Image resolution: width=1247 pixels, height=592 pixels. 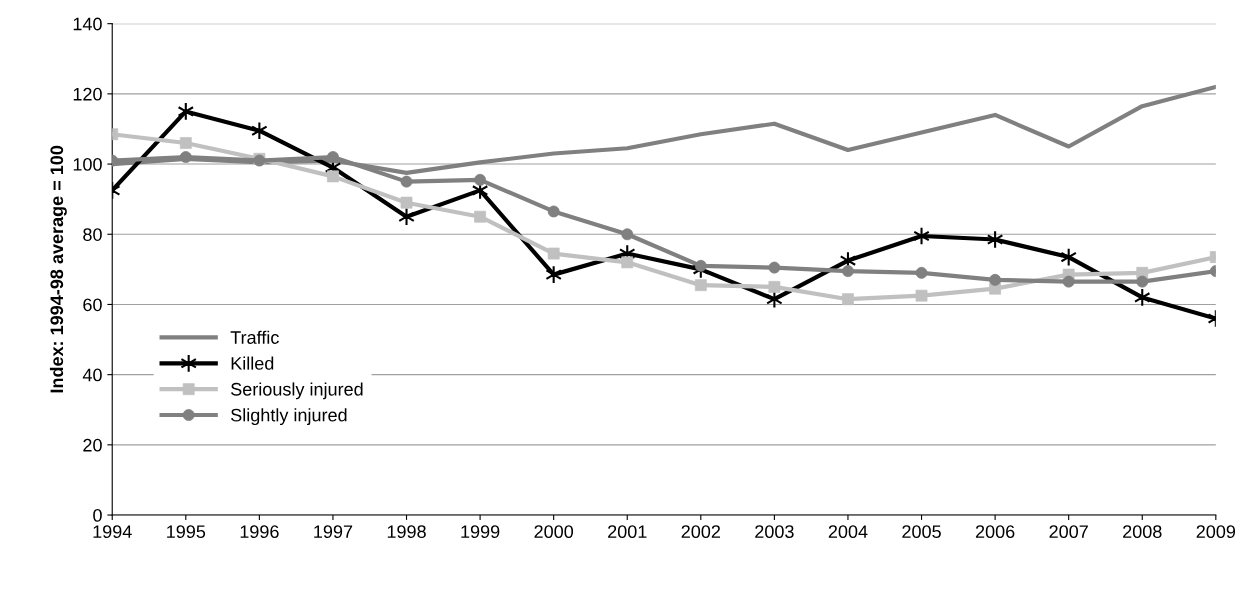 What do you see at coordinates (700, 532) in the screenshot?
I see `x-tick-label: 2002` at bounding box center [700, 532].